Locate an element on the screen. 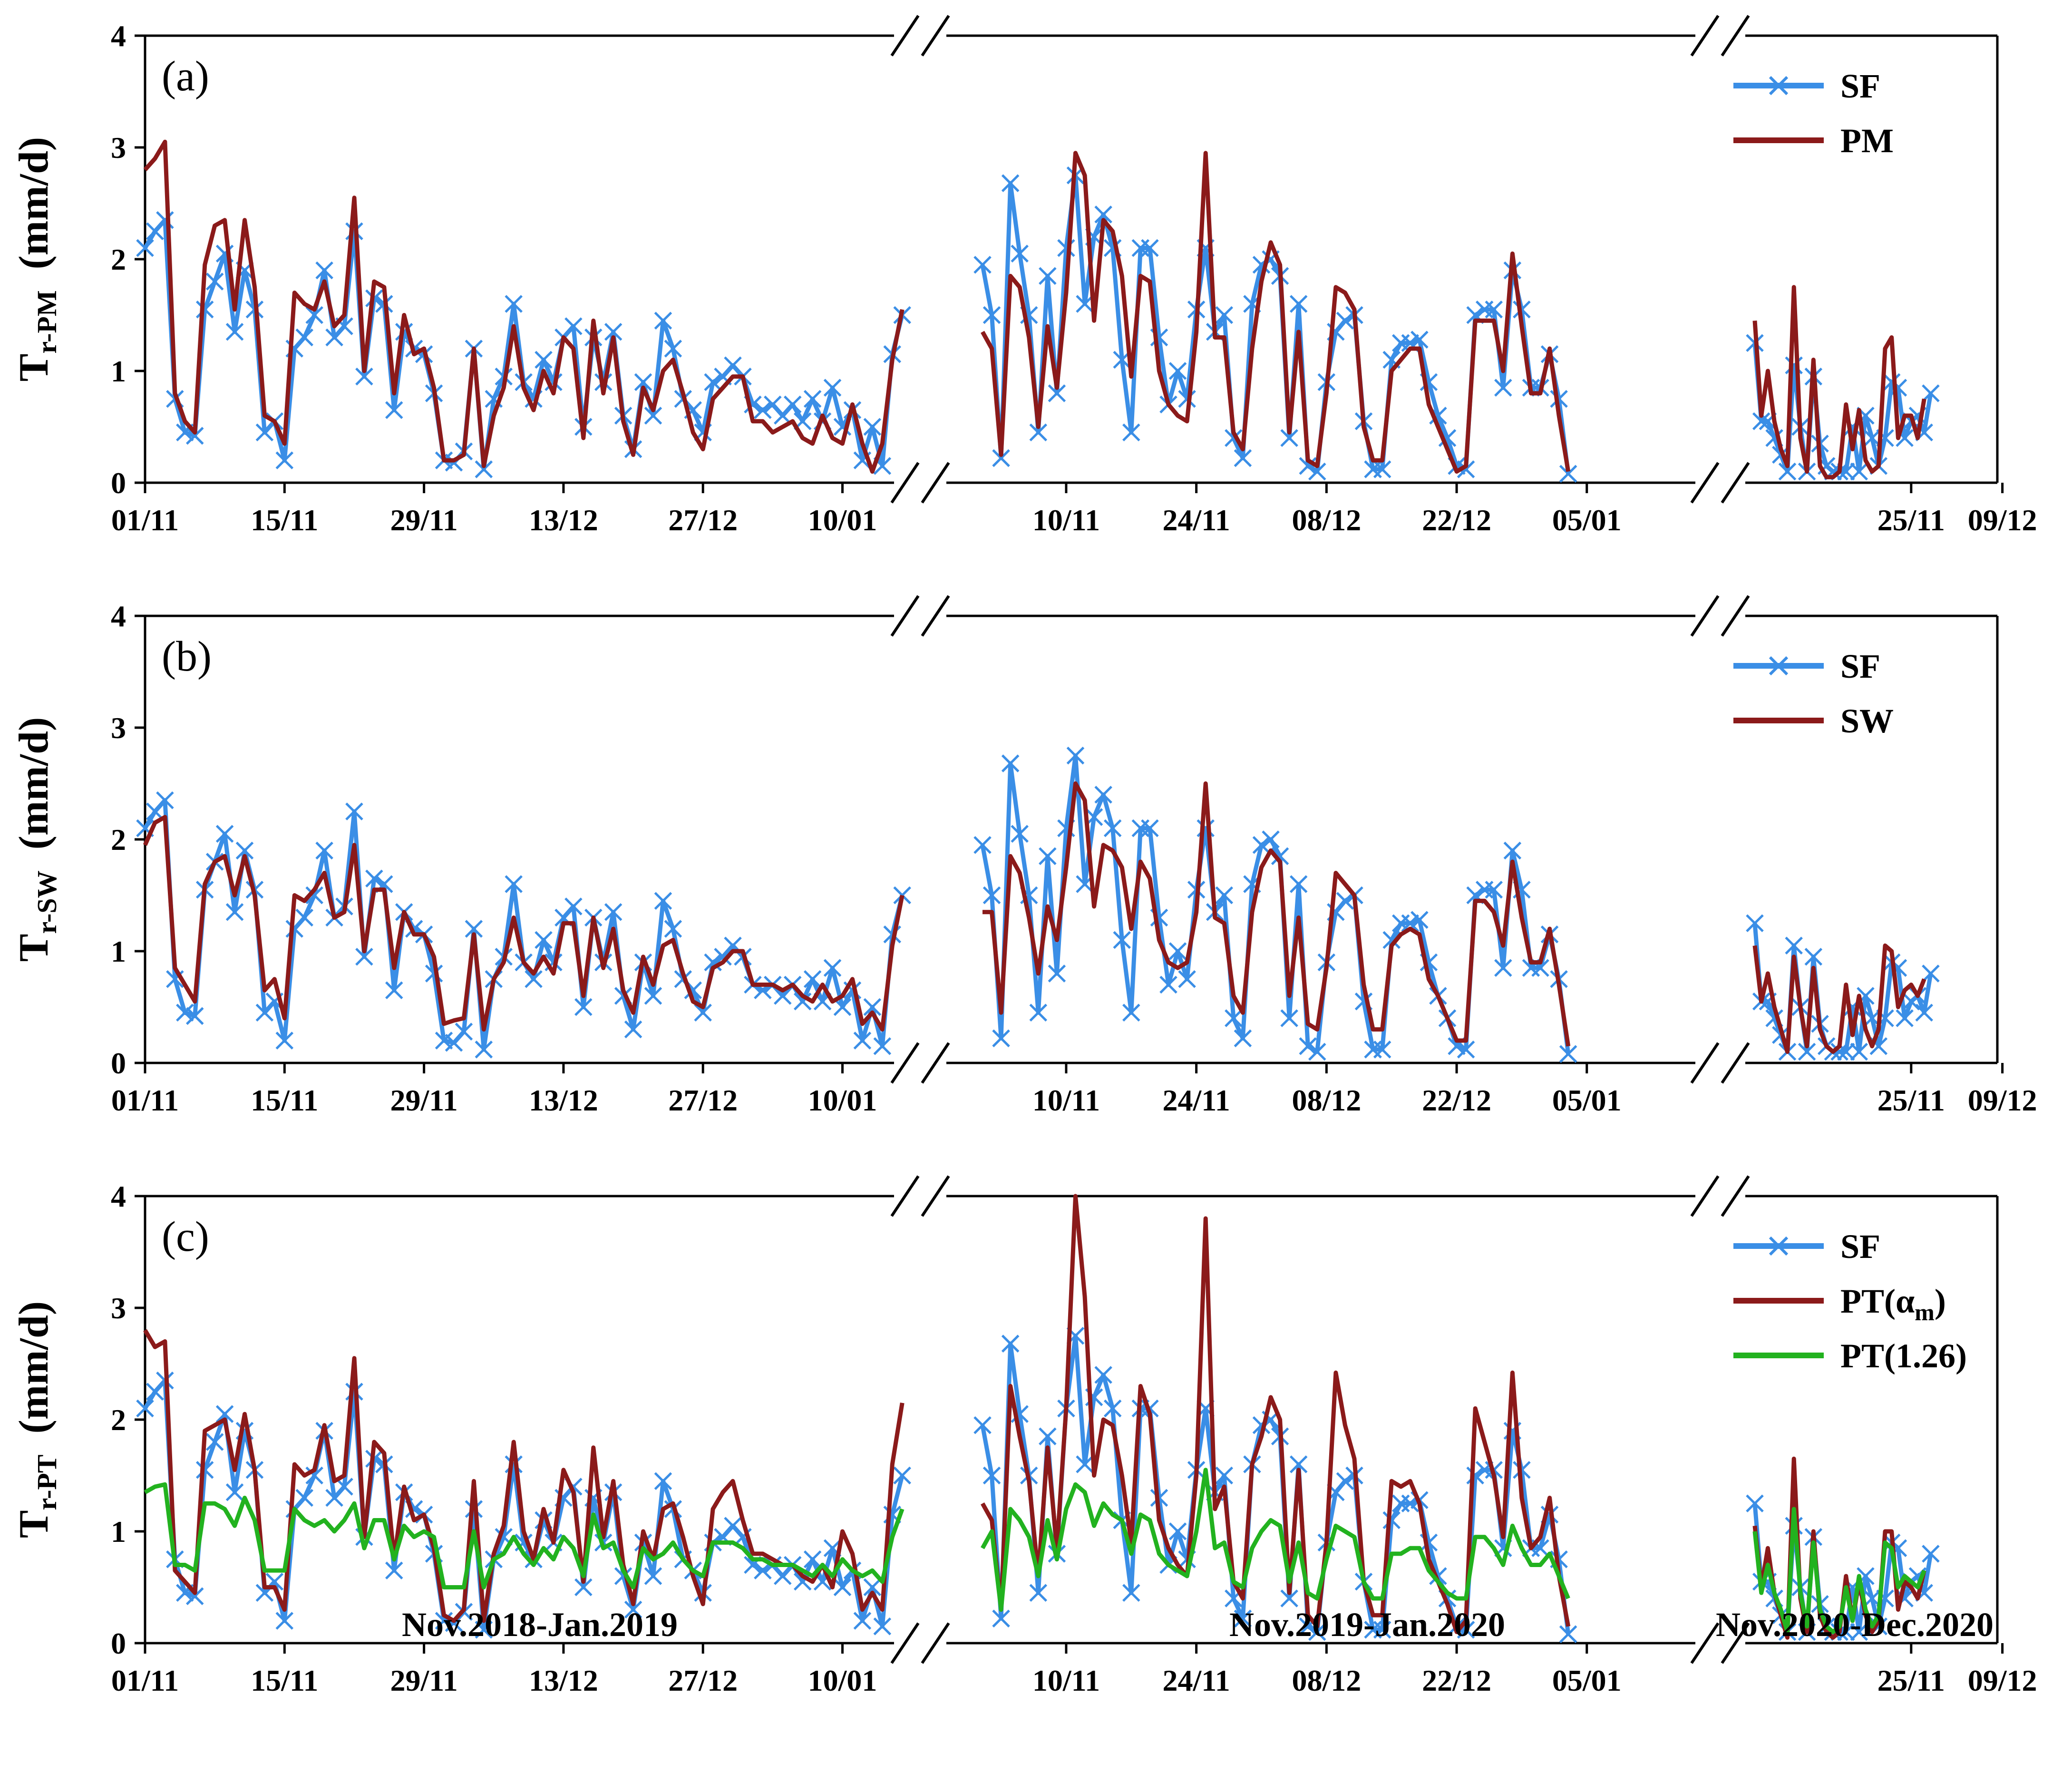 This screenshot has width=2072, height=1792. y-axis-label: Tr-SW (mm/d) is located at coordinates (37, 839).